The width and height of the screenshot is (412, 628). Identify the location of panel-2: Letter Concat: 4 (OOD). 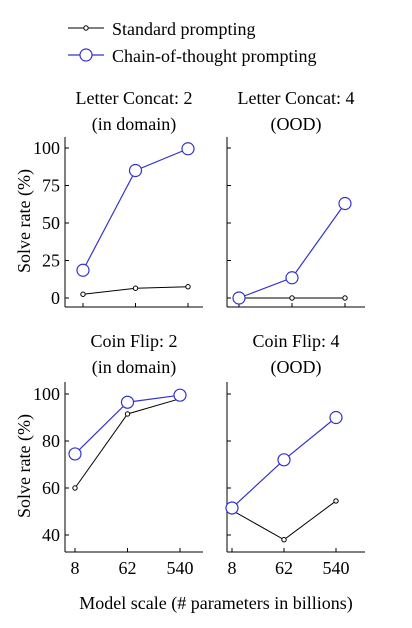
(295, 198).